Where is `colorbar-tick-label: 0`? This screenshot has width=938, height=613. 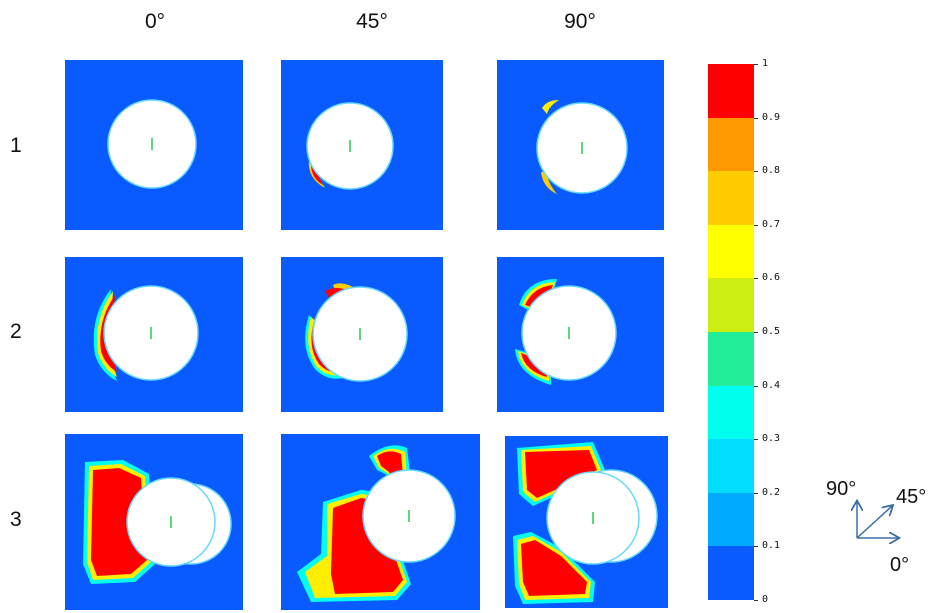
colorbar-tick-label: 0 is located at coordinates (765, 599).